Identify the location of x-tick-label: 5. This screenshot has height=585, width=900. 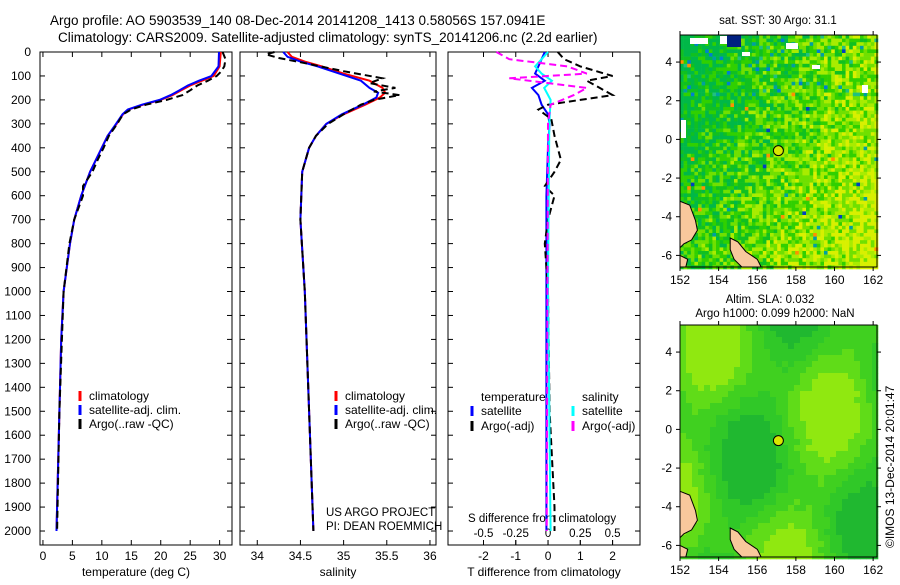
(72, 556).